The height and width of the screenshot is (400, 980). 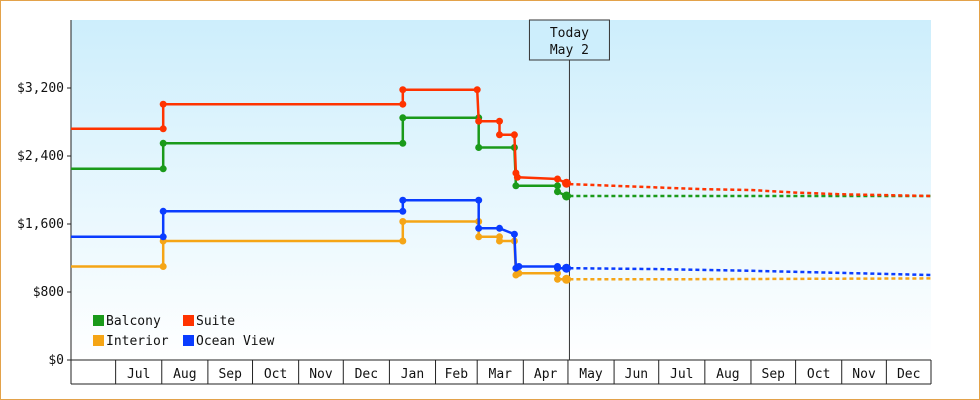 I want to click on legend-swatch-balcony, so click(x=98, y=320).